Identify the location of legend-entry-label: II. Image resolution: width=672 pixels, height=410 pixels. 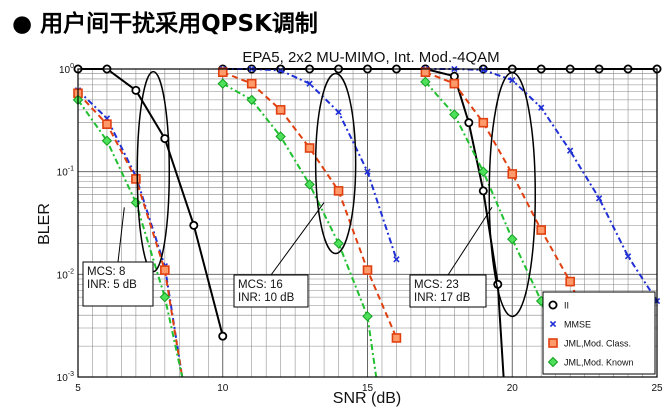
(566, 306).